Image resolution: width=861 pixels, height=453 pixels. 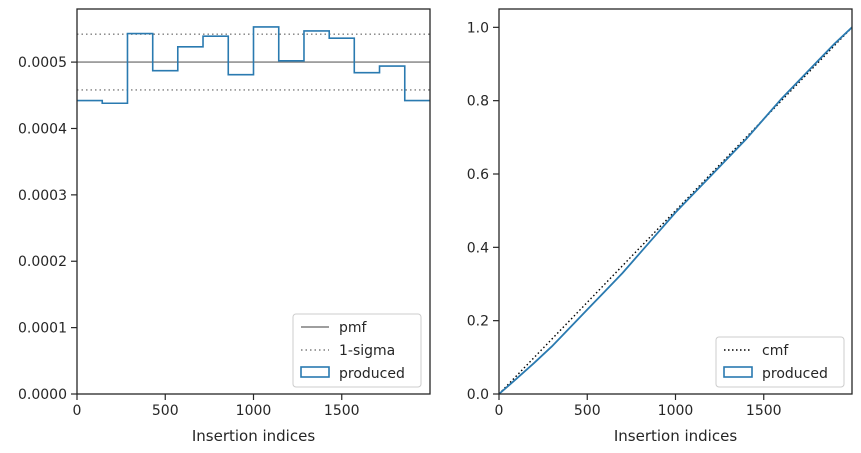 What do you see at coordinates (478, 395) in the screenshot?
I see `right-y-tick-label: 0.0` at bounding box center [478, 395].